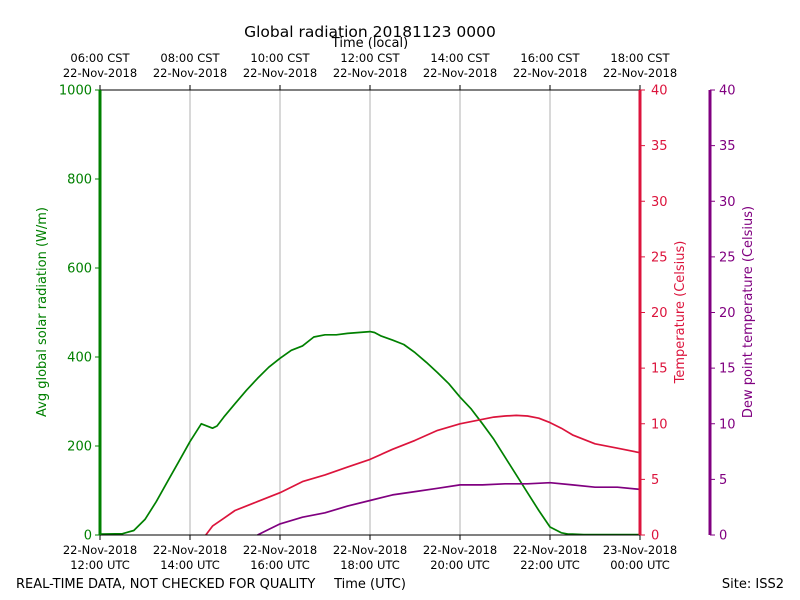  What do you see at coordinates (640, 58) in the screenshot?
I see `top-tick-label-time: 18:00 CST` at bounding box center [640, 58].